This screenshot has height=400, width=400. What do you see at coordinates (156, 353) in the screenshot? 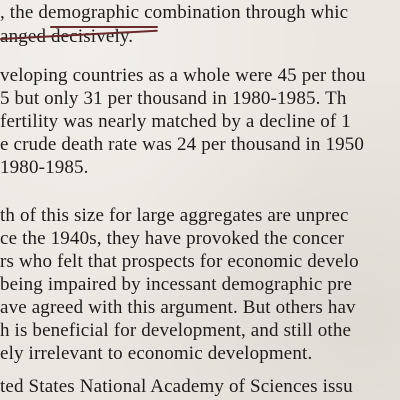
I see `text-line-14: ely irrelevant to economic development.` at bounding box center [156, 353].